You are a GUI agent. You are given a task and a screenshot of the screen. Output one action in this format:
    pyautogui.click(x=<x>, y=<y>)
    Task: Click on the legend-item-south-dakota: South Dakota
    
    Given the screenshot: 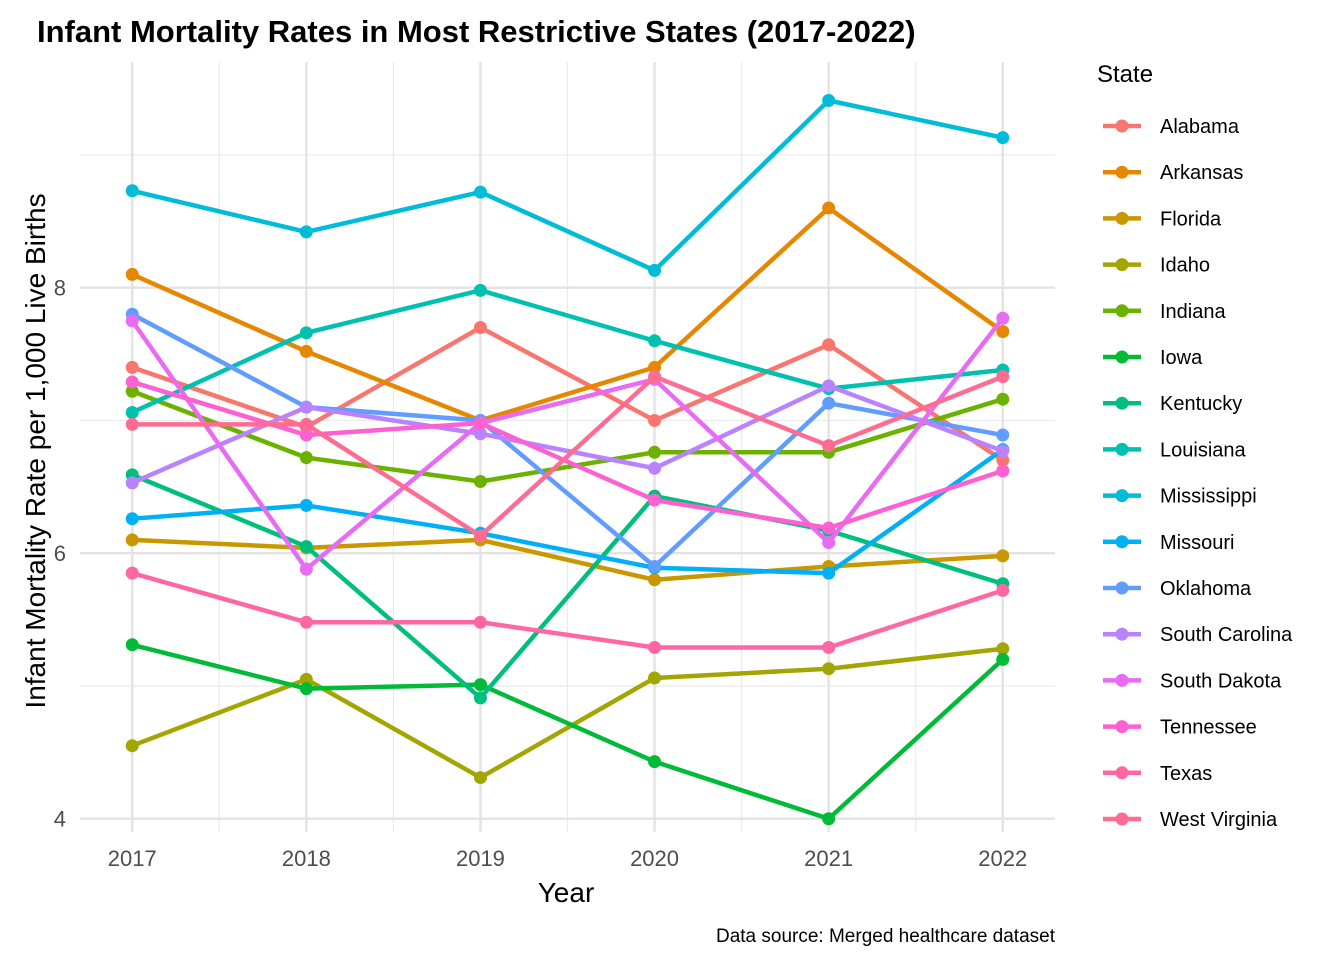 What is the action you would take?
    pyautogui.click(x=1192, y=681)
    